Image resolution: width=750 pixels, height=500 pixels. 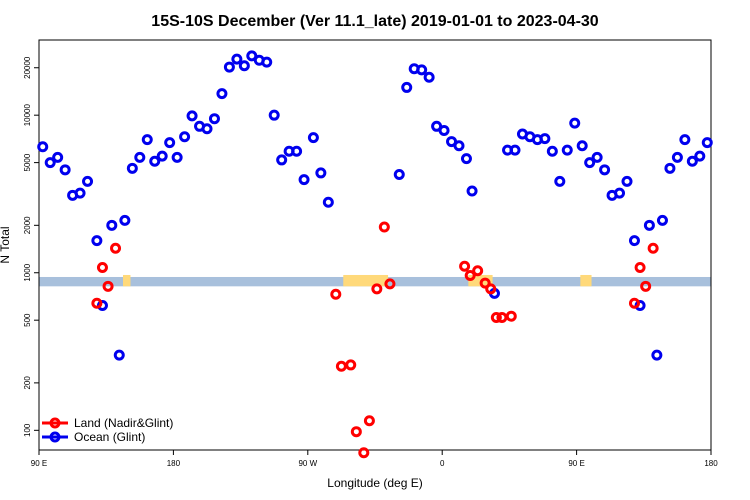 I want to click on x-axis: 90 E 180 90 W 0 90 E 180, so click(x=374, y=459).